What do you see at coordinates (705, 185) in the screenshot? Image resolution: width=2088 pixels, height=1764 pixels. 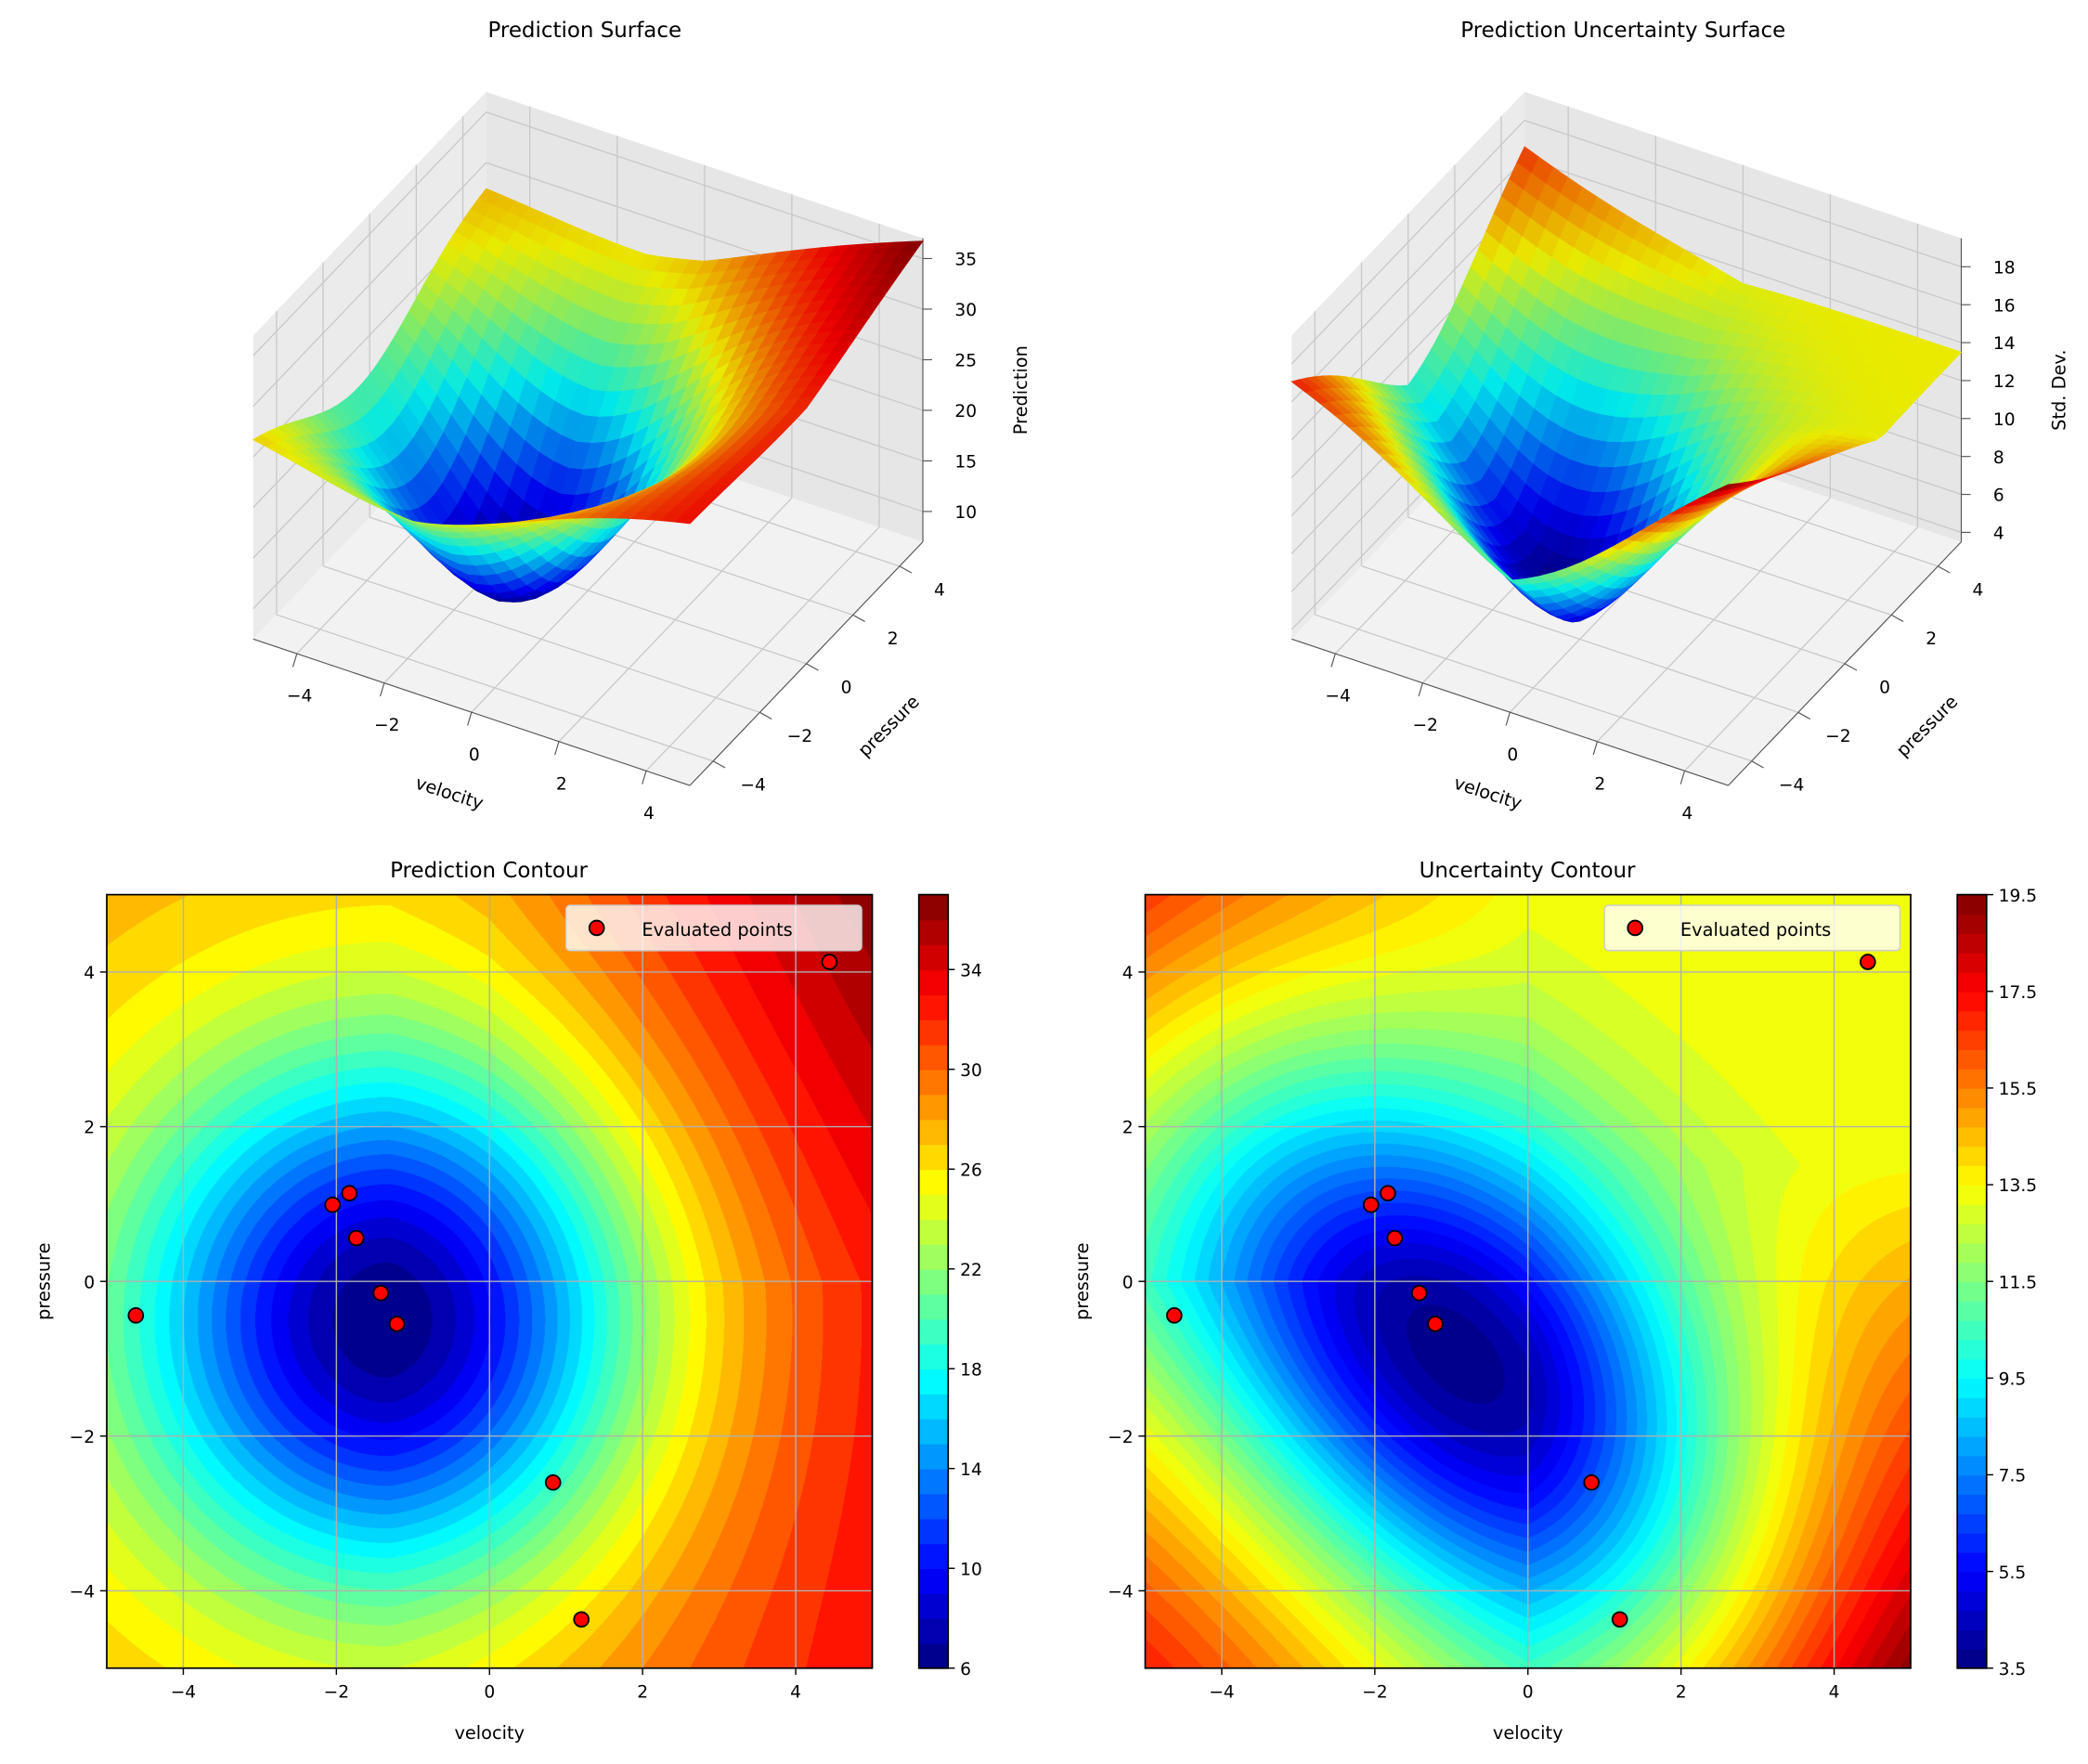 I see `back-wall-gridline` at bounding box center [705, 185].